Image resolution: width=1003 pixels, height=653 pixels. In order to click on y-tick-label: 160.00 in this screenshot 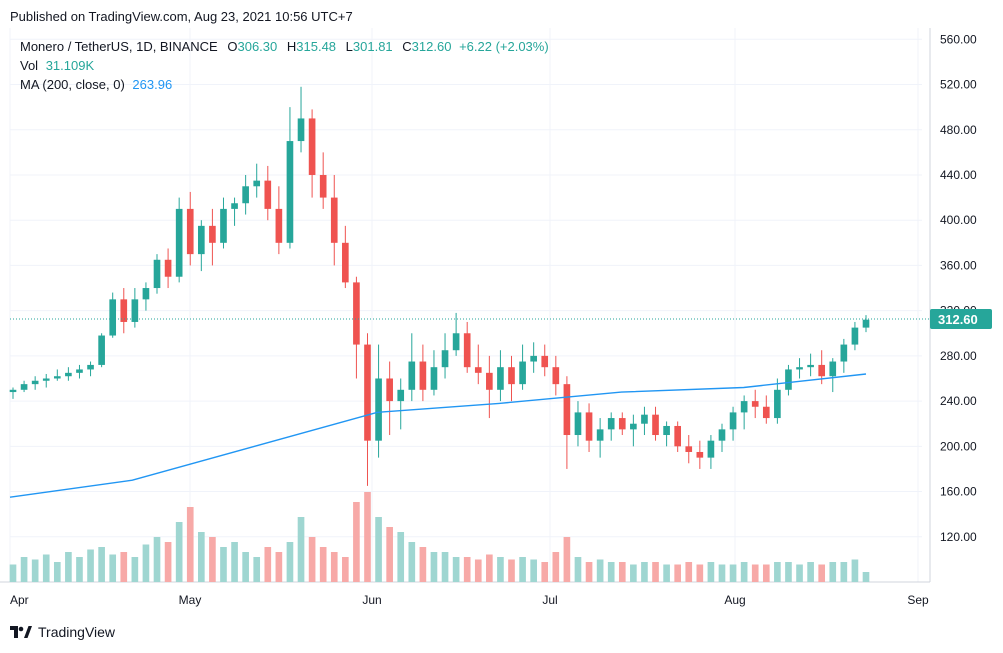, I will do `click(958, 492)`.